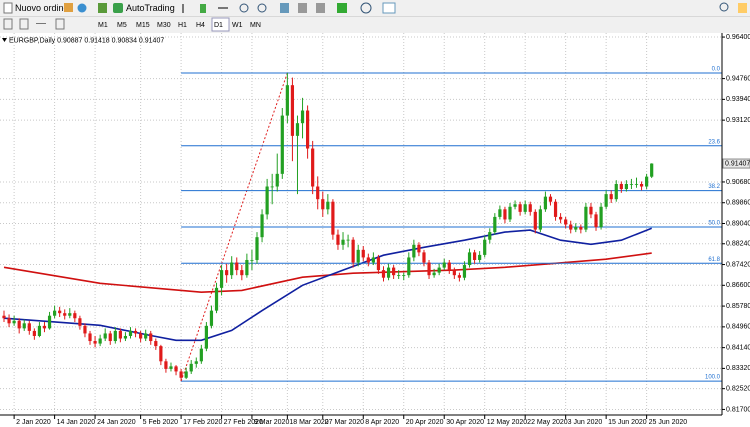 The height and width of the screenshot is (427, 750). What do you see at coordinates (738, 306) in the screenshot?
I see `y-tick-label: 0.85780` at bounding box center [738, 306].